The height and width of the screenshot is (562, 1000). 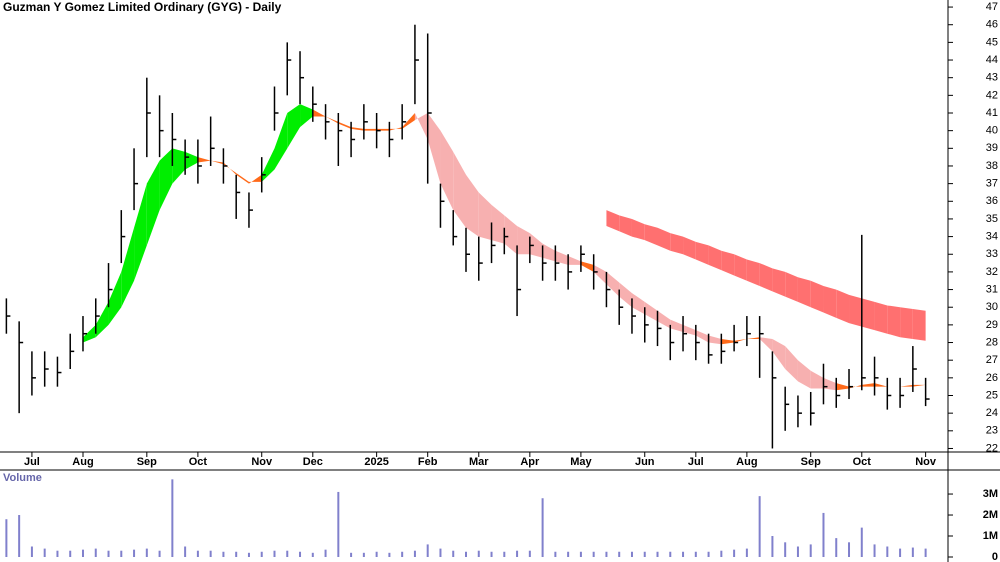 What do you see at coordinates (22, 478) in the screenshot?
I see `volume-label: Volume` at bounding box center [22, 478].